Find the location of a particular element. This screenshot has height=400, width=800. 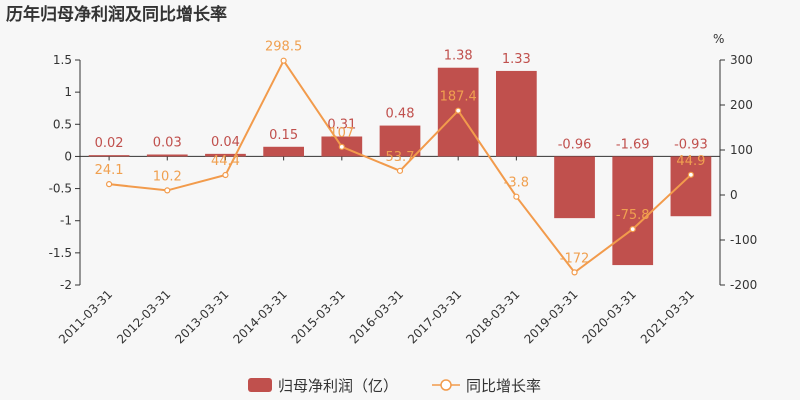

x-axis-tick-label: 2012-03-31 is located at coordinates (143, 316).